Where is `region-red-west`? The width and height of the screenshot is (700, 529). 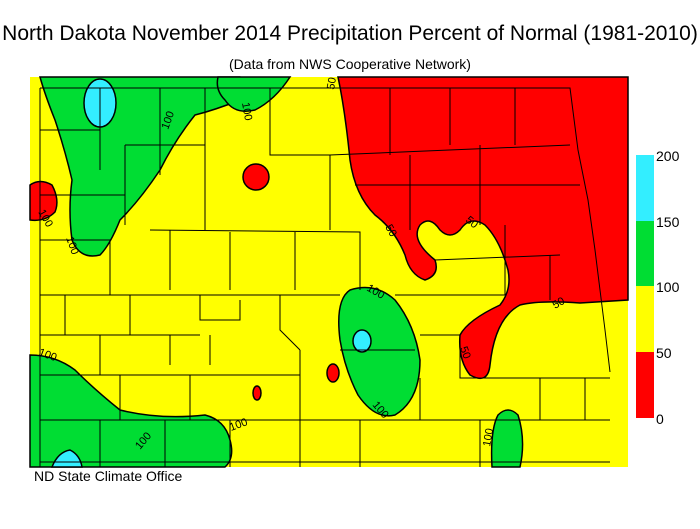
region-red-west is located at coordinates (43, 201).